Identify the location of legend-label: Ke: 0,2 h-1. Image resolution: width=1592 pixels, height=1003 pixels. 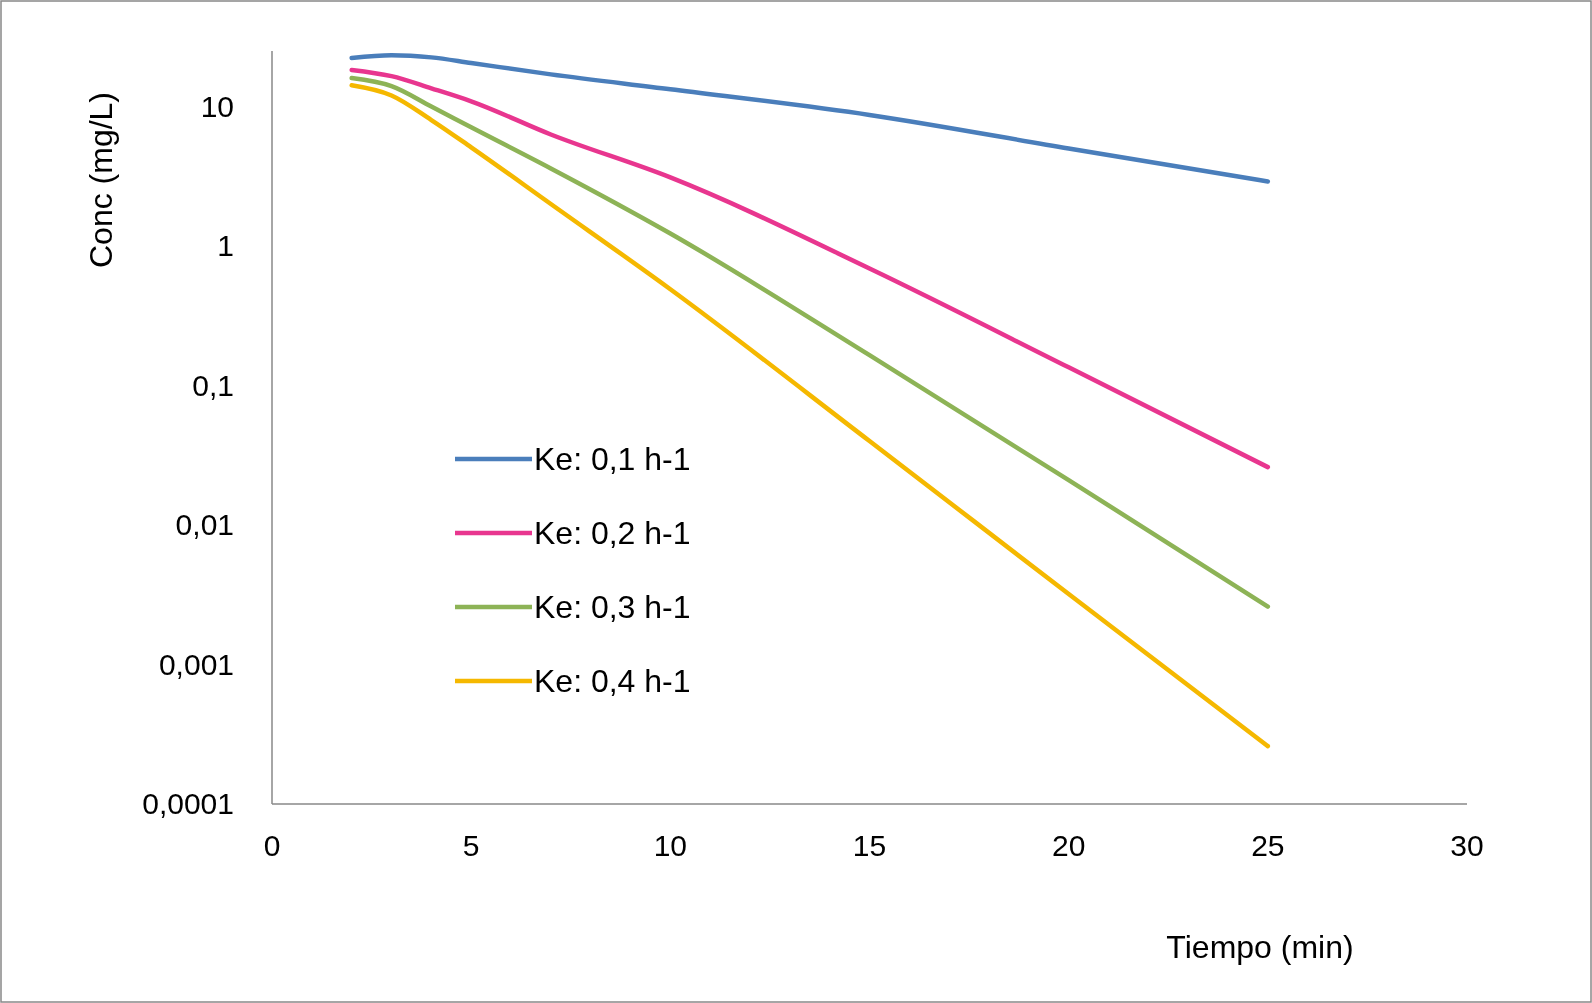
(612, 533).